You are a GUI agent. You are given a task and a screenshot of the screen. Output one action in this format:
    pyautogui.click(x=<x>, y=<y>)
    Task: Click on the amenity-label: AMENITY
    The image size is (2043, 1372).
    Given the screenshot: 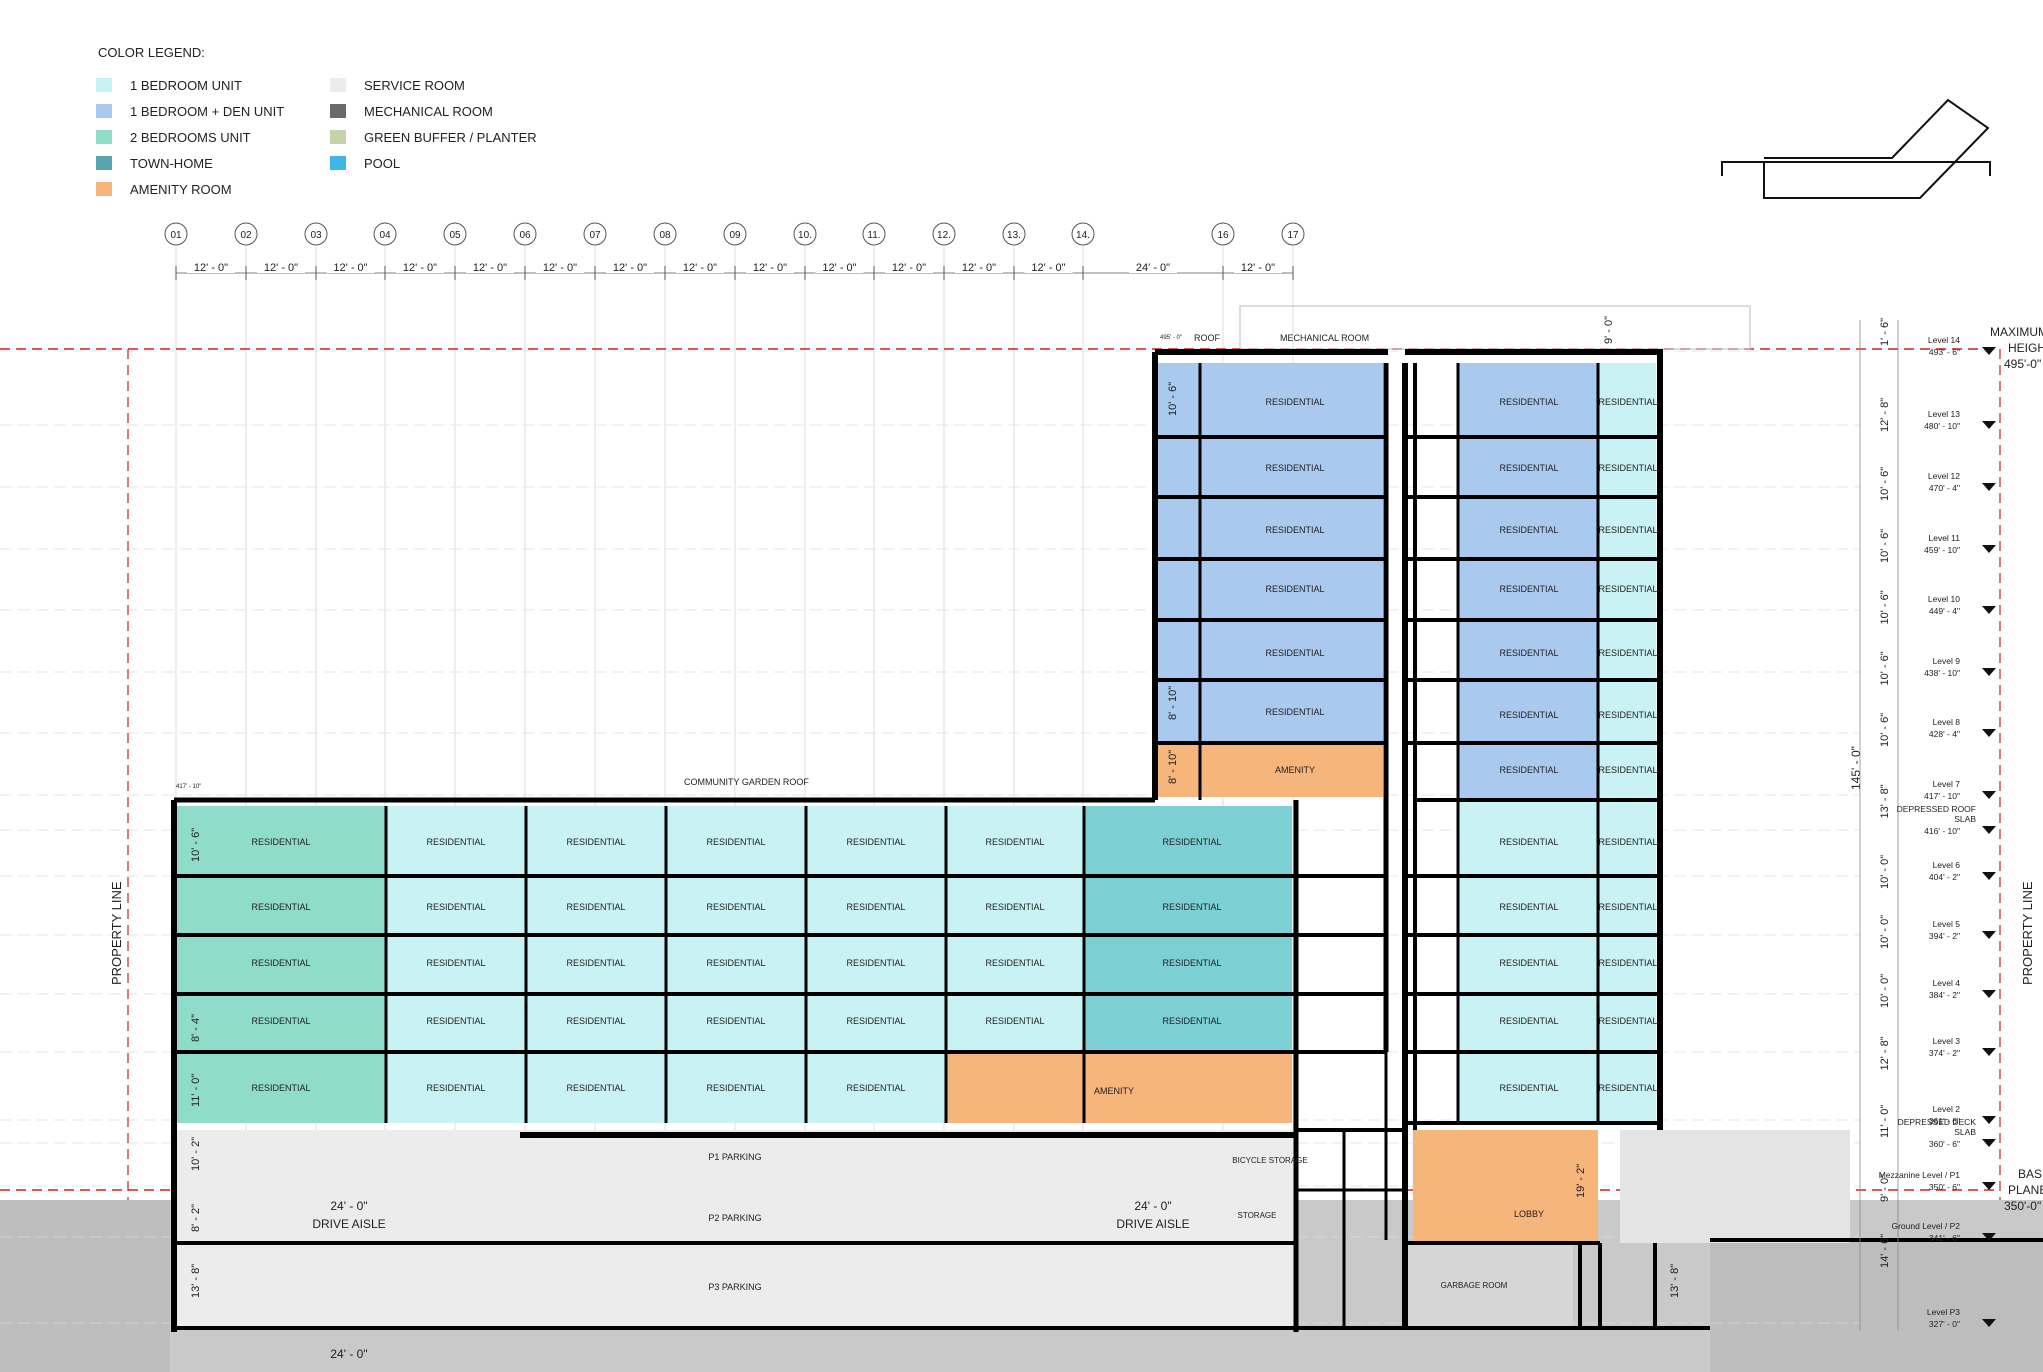 What is the action you would take?
    pyautogui.click(x=1114, y=1091)
    